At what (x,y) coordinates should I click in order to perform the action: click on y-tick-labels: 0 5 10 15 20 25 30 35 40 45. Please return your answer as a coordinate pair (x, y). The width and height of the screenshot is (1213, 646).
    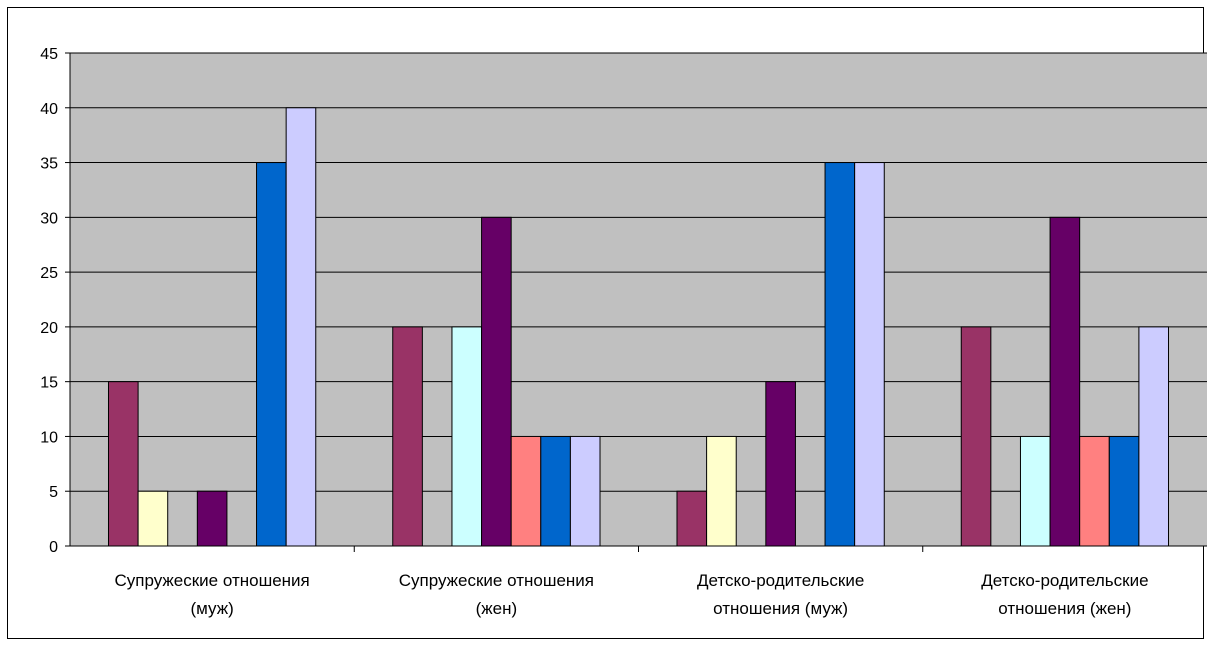
    Looking at the image, I should click on (49, 301).